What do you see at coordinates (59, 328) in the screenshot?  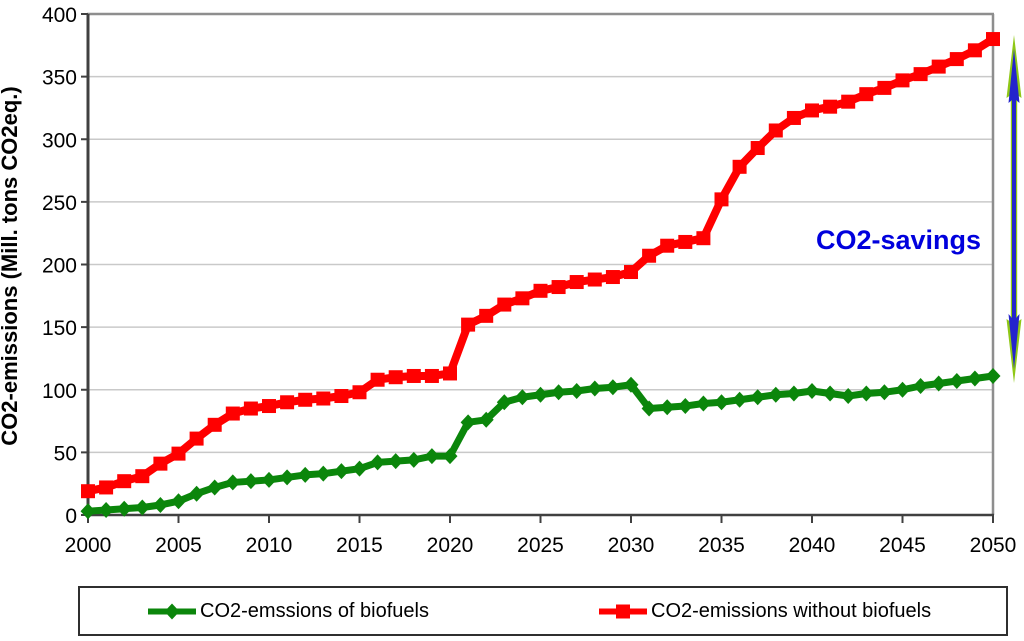 I see `y-tick-label: 150` at bounding box center [59, 328].